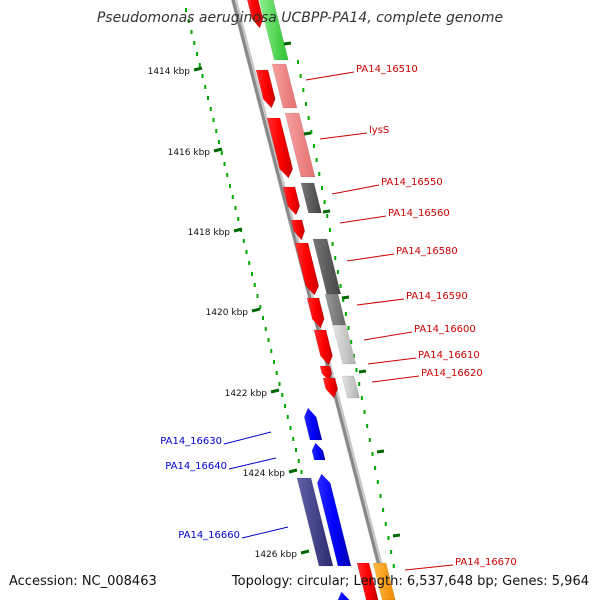  I want to click on gene-label: PA14_16590, so click(437, 296).